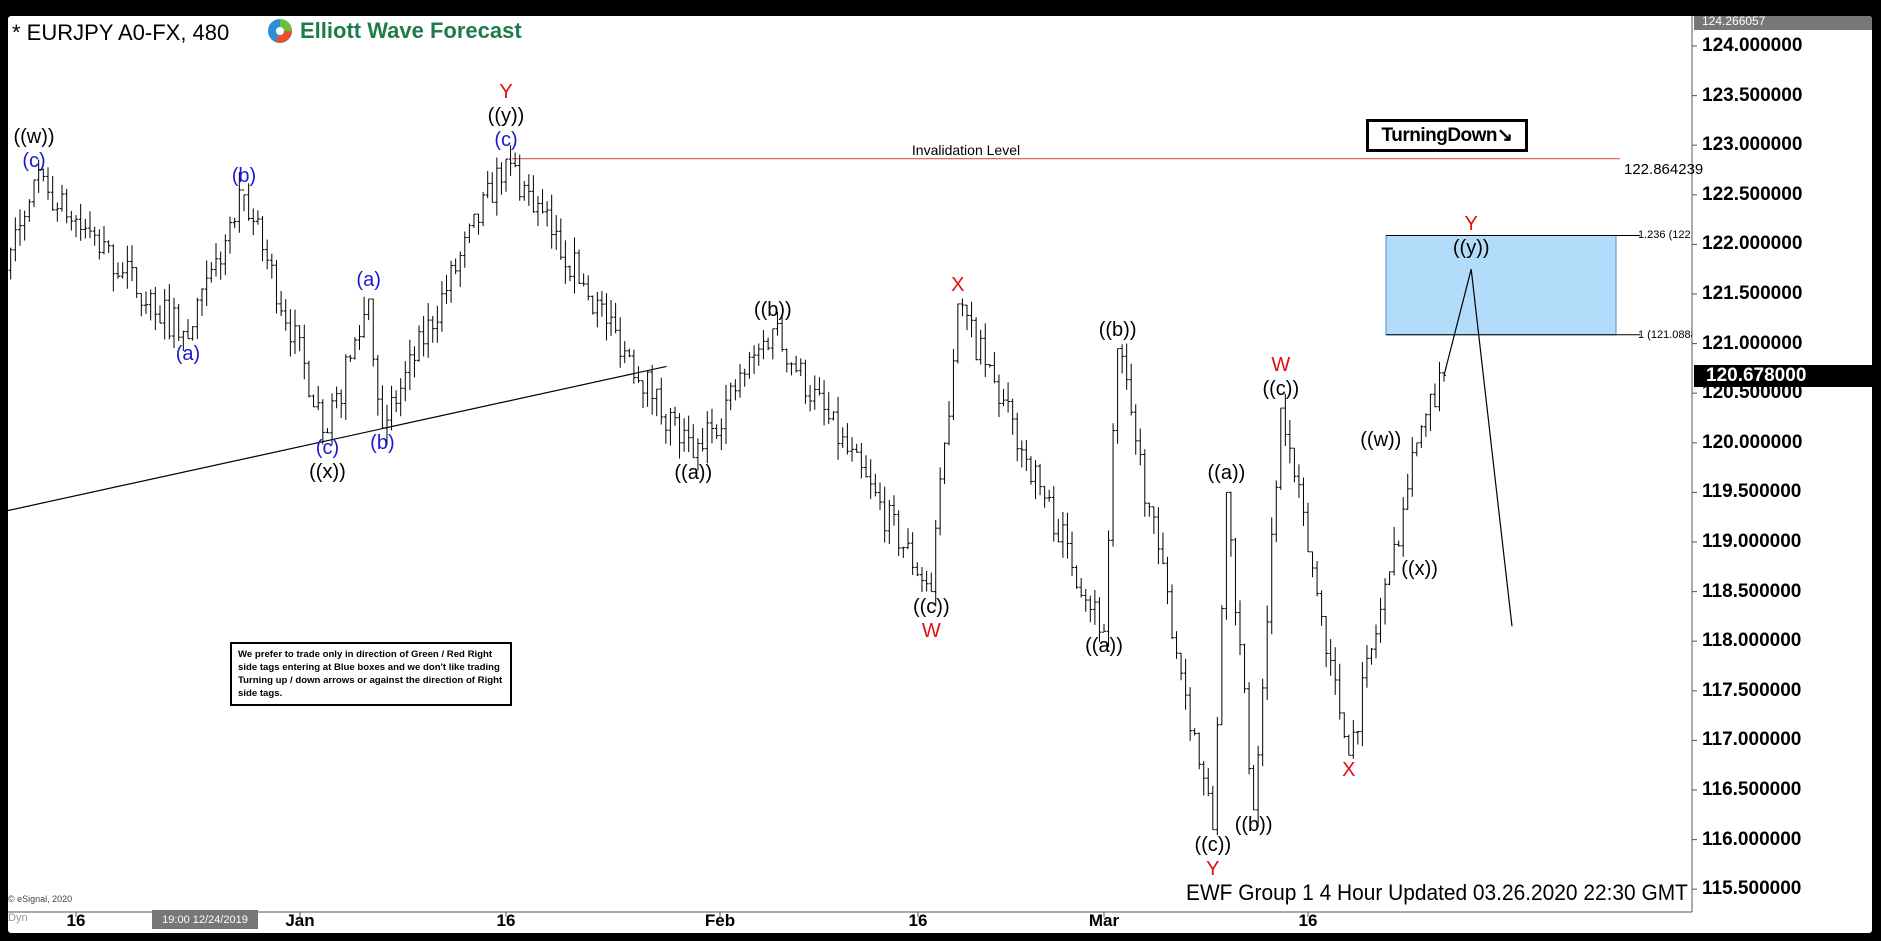 The width and height of the screenshot is (1881, 941). I want to click on y-tick-label: 115.500000, so click(1752, 889).